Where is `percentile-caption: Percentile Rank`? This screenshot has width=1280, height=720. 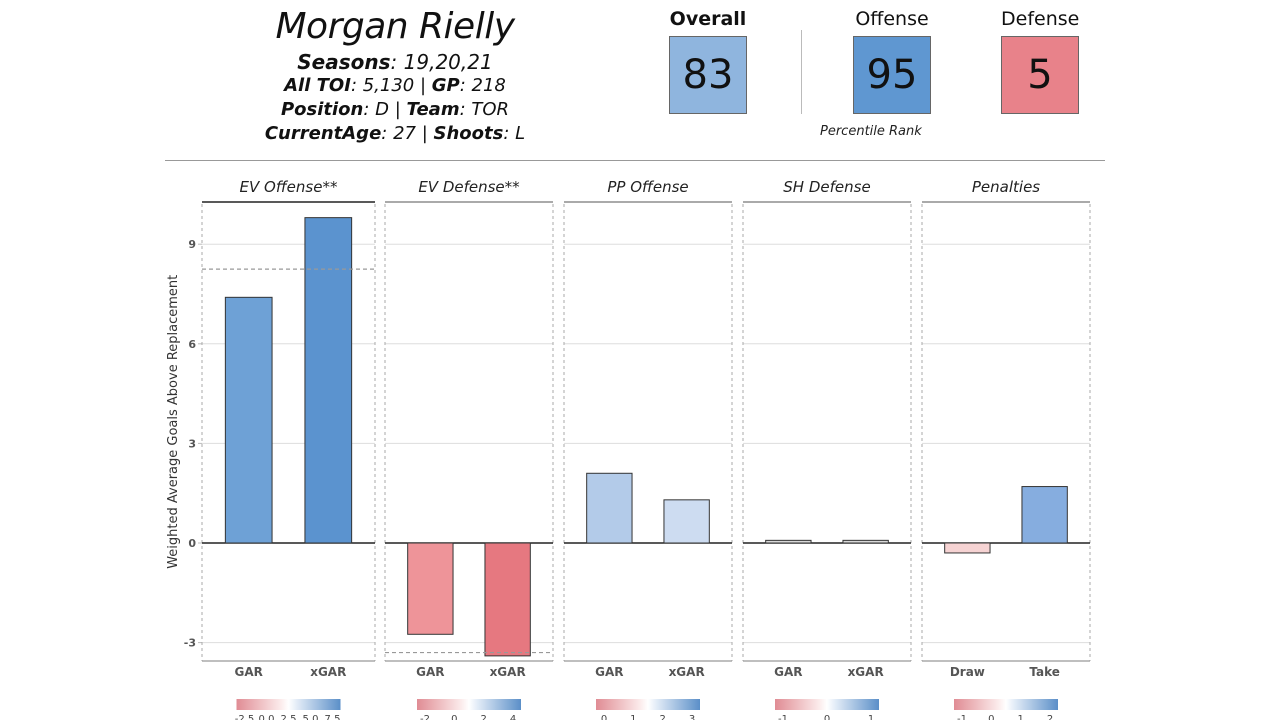
percentile-caption: Percentile Rank is located at coordinates (871, 131).